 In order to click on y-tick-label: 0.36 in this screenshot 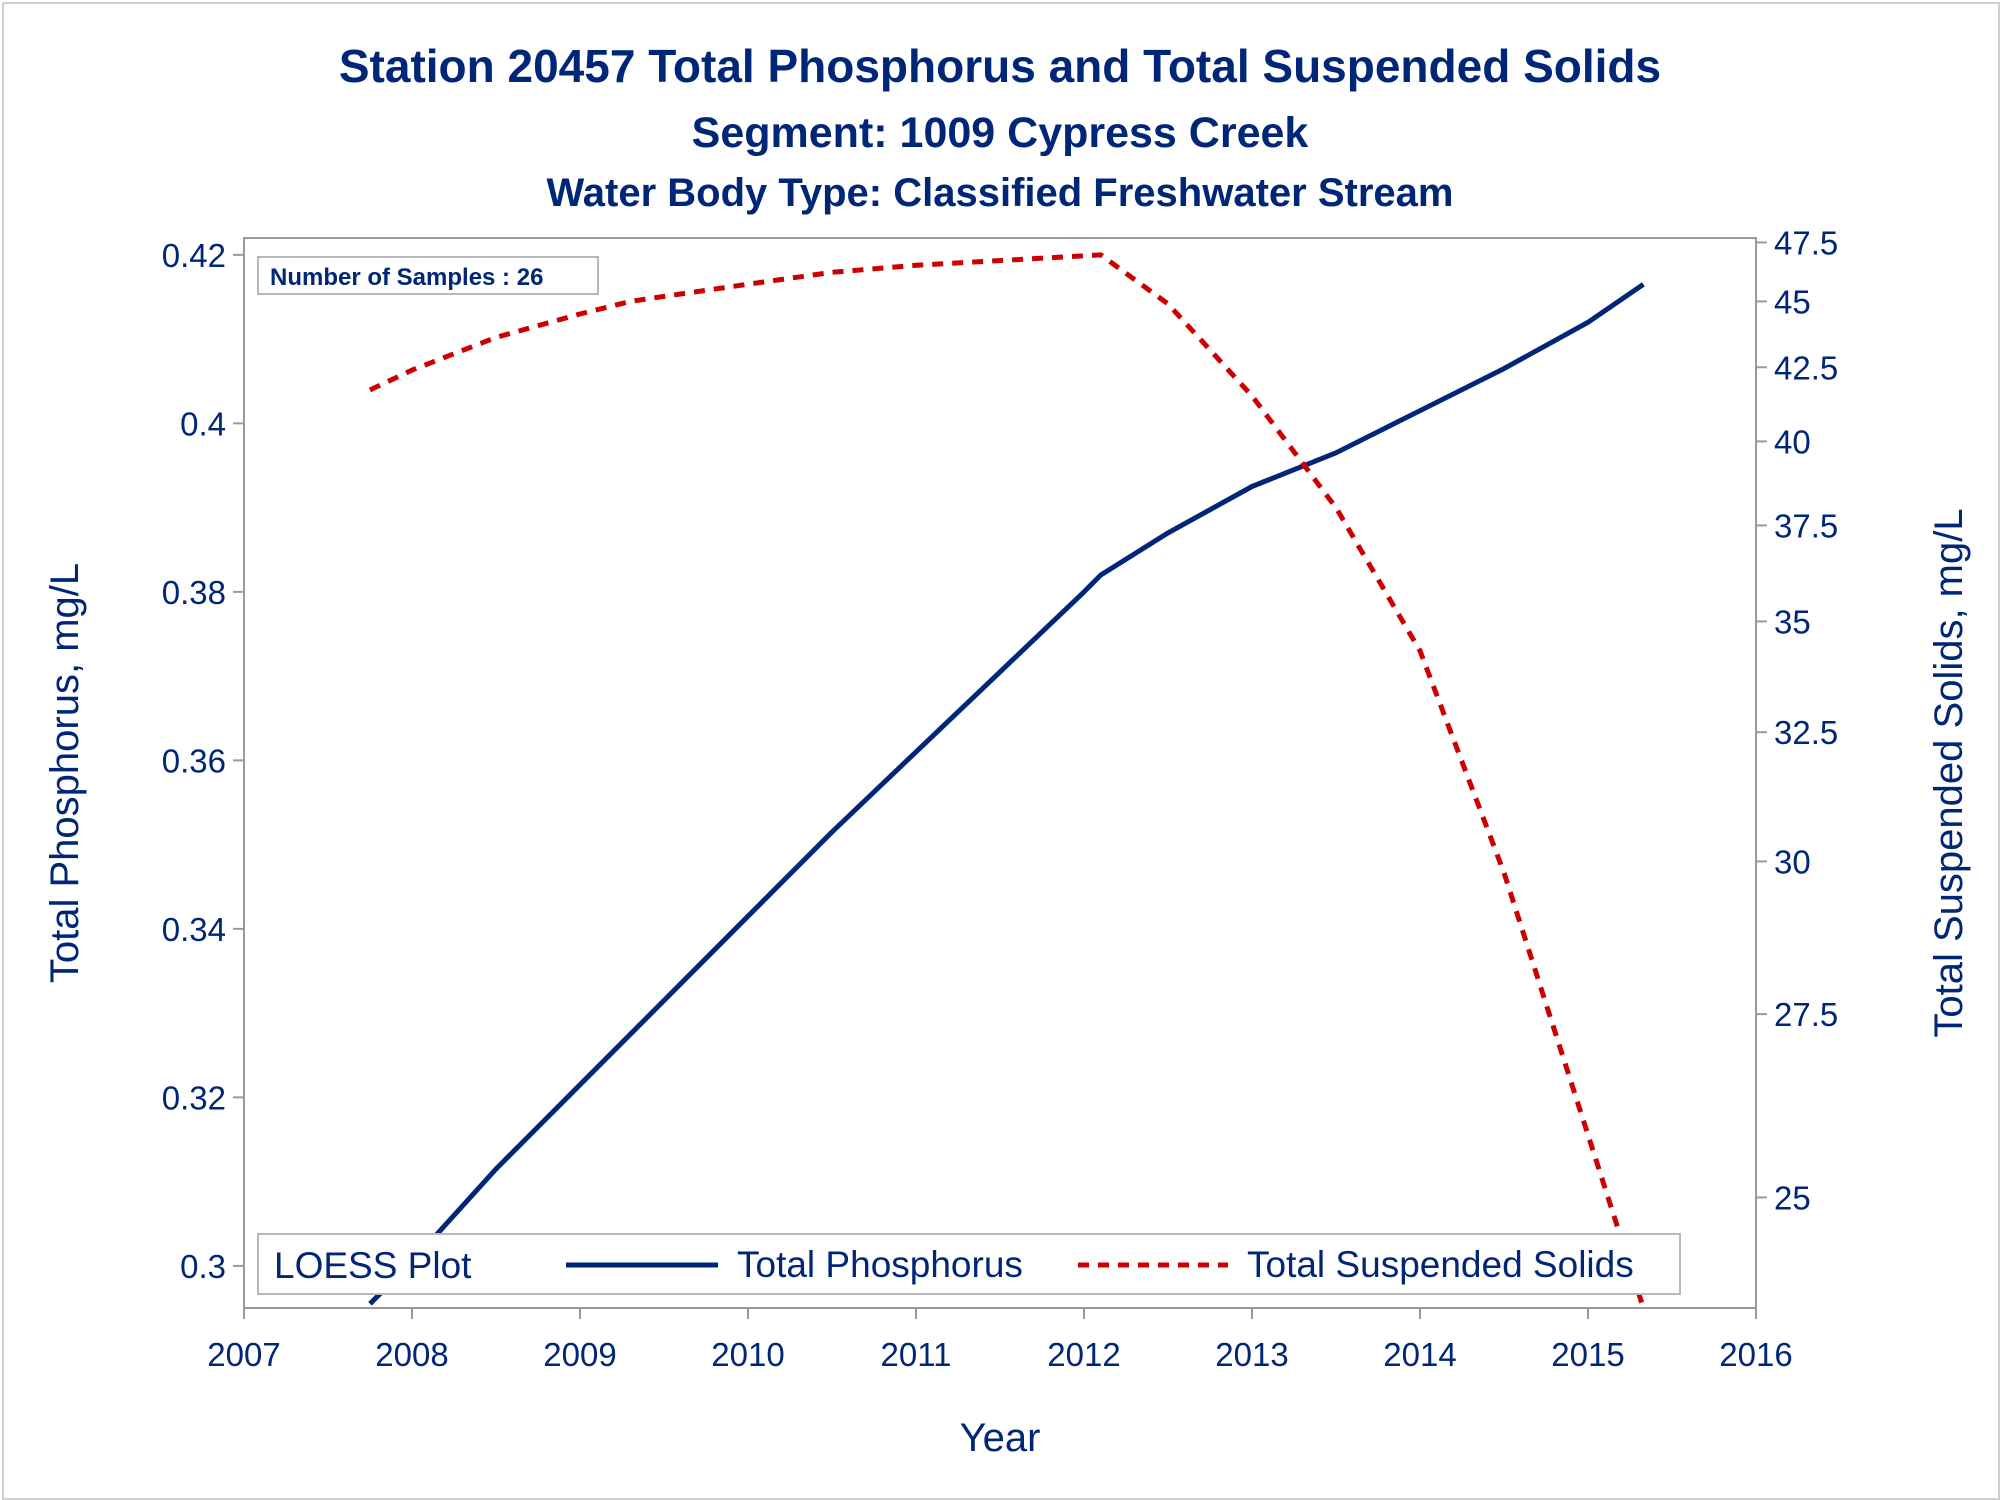, I will do `click(194, 760)`.